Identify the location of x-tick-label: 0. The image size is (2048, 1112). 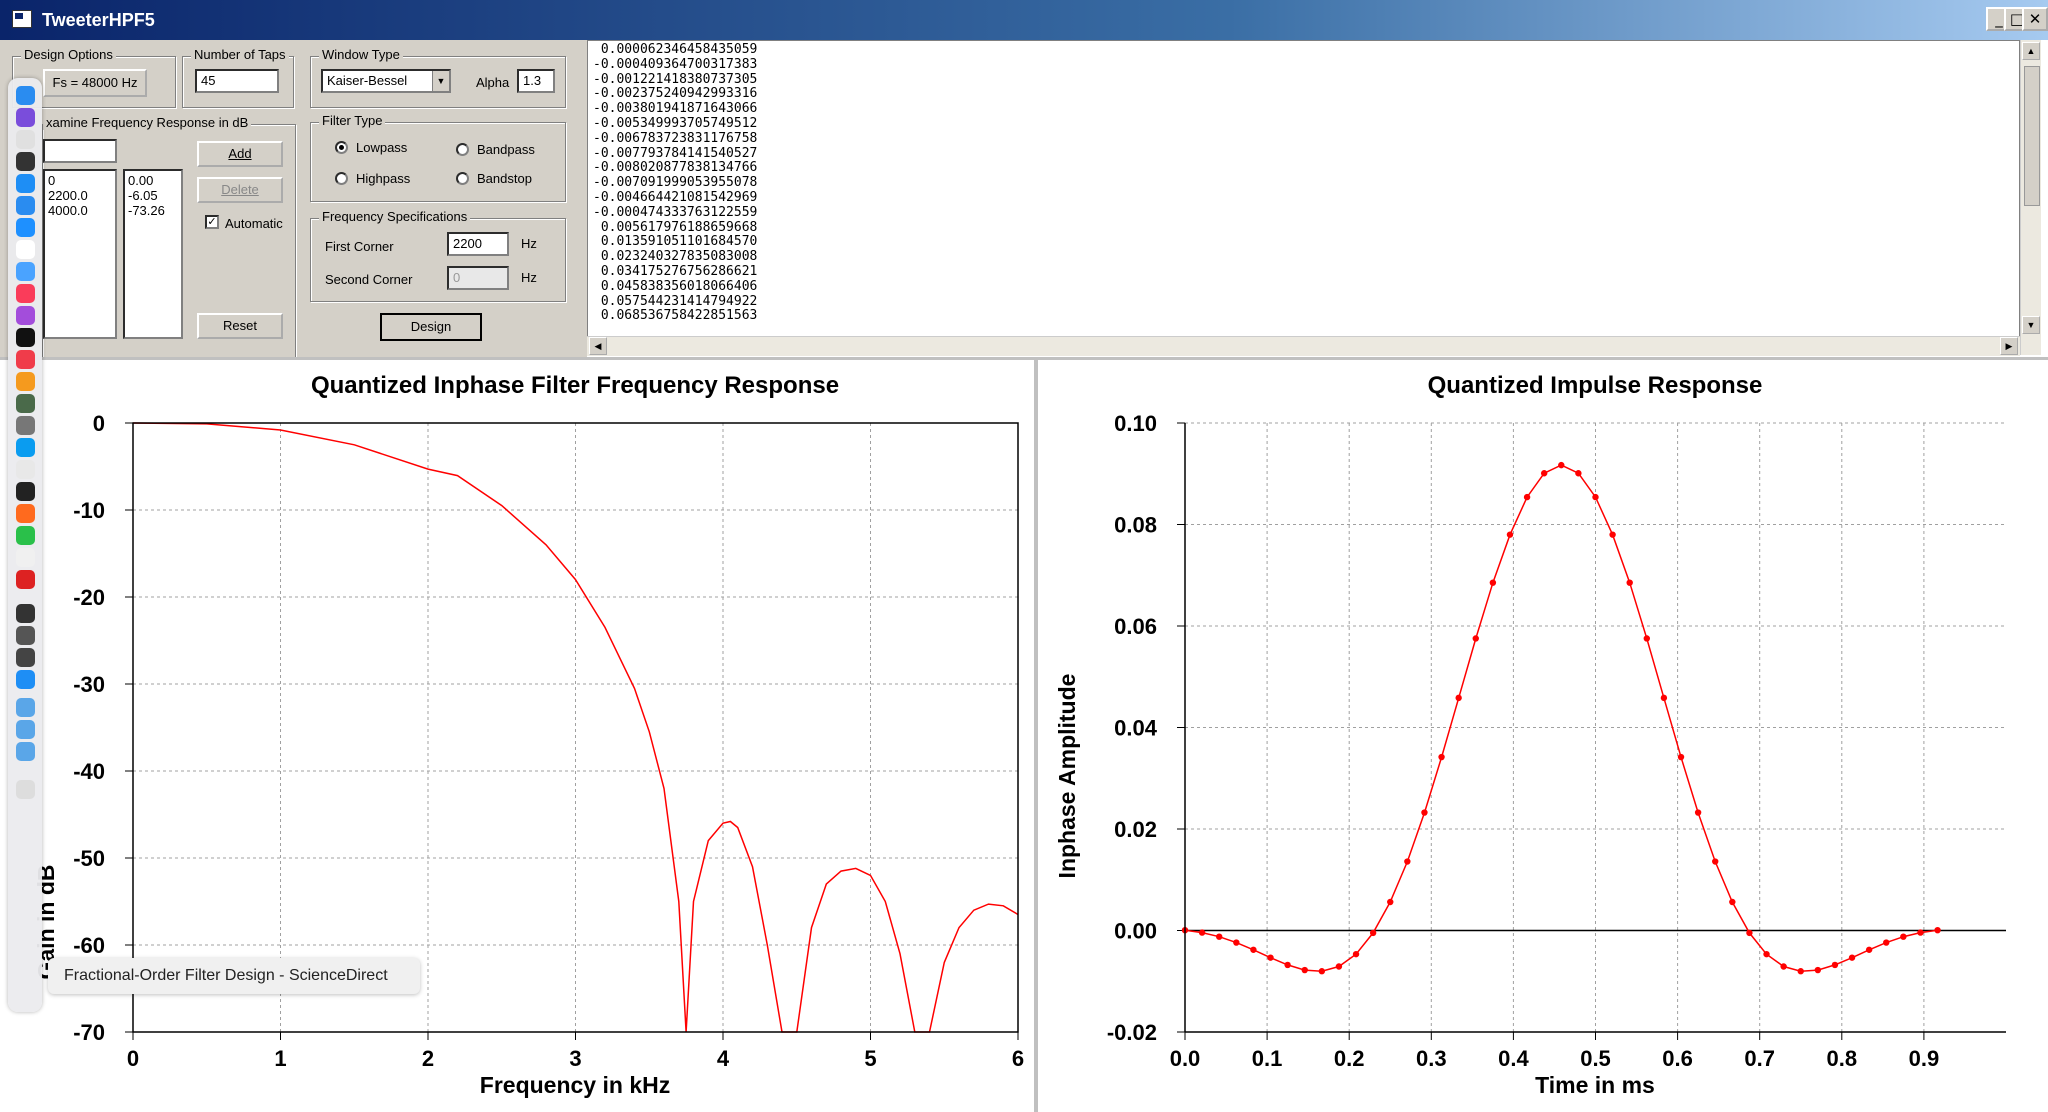
(133, 1058).